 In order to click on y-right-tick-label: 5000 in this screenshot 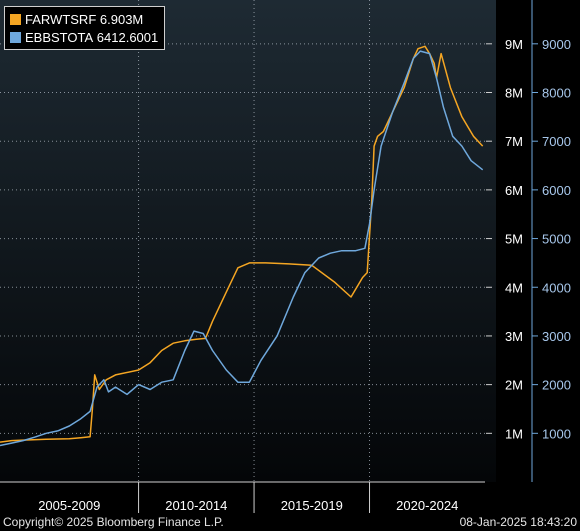, I will do `click(556, 239)`.